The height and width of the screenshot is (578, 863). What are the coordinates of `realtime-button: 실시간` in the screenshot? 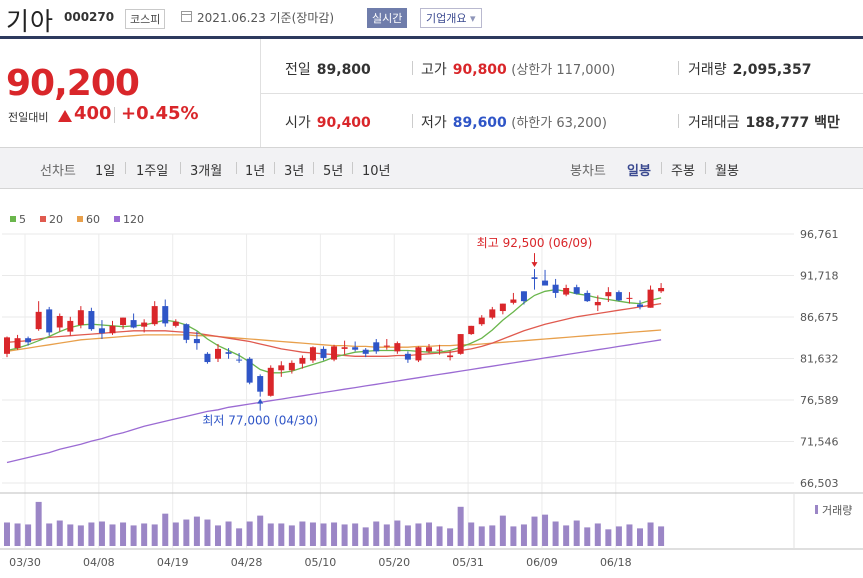 It's located at (387, 18).